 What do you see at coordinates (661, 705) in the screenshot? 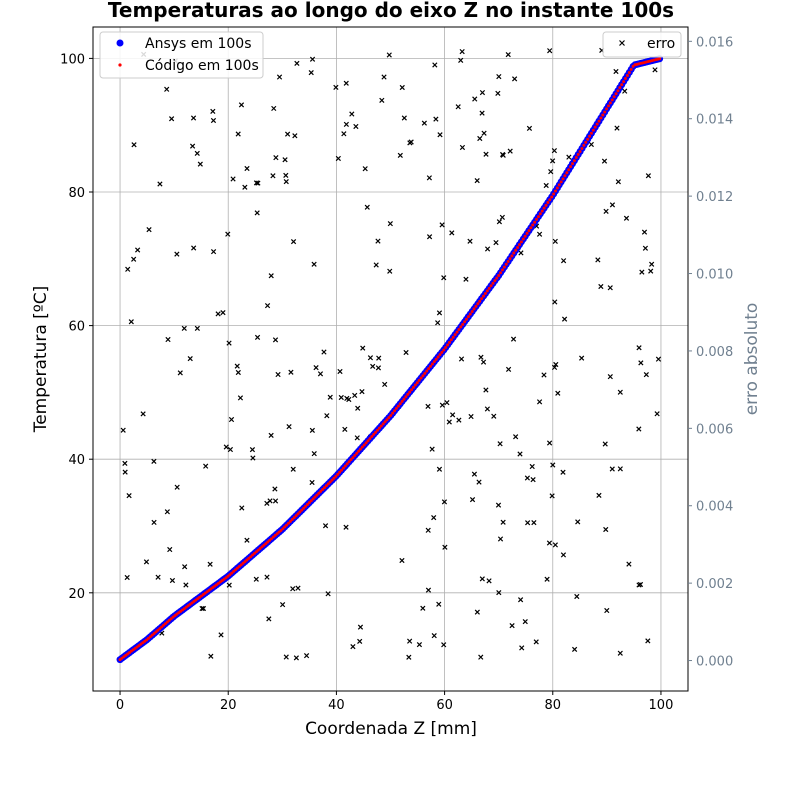
I see `x-tick-label: 100` at bounding box center [661, 705].